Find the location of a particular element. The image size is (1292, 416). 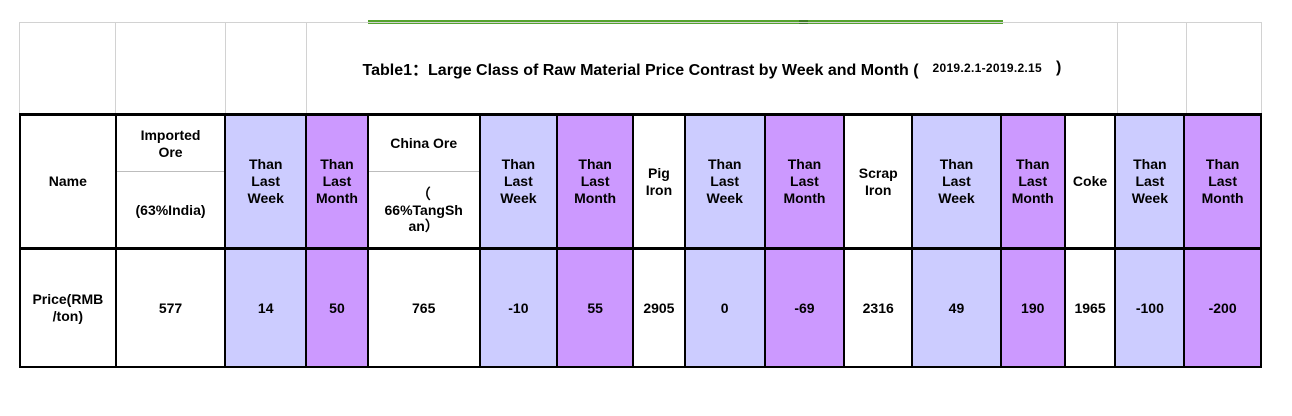

header-name: Name is located at coordinates (69, 181).